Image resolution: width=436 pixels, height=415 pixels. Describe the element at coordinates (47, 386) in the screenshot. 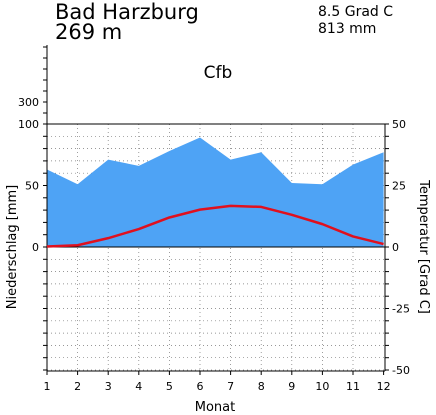

I see `x-tick-label: 1` at that location.